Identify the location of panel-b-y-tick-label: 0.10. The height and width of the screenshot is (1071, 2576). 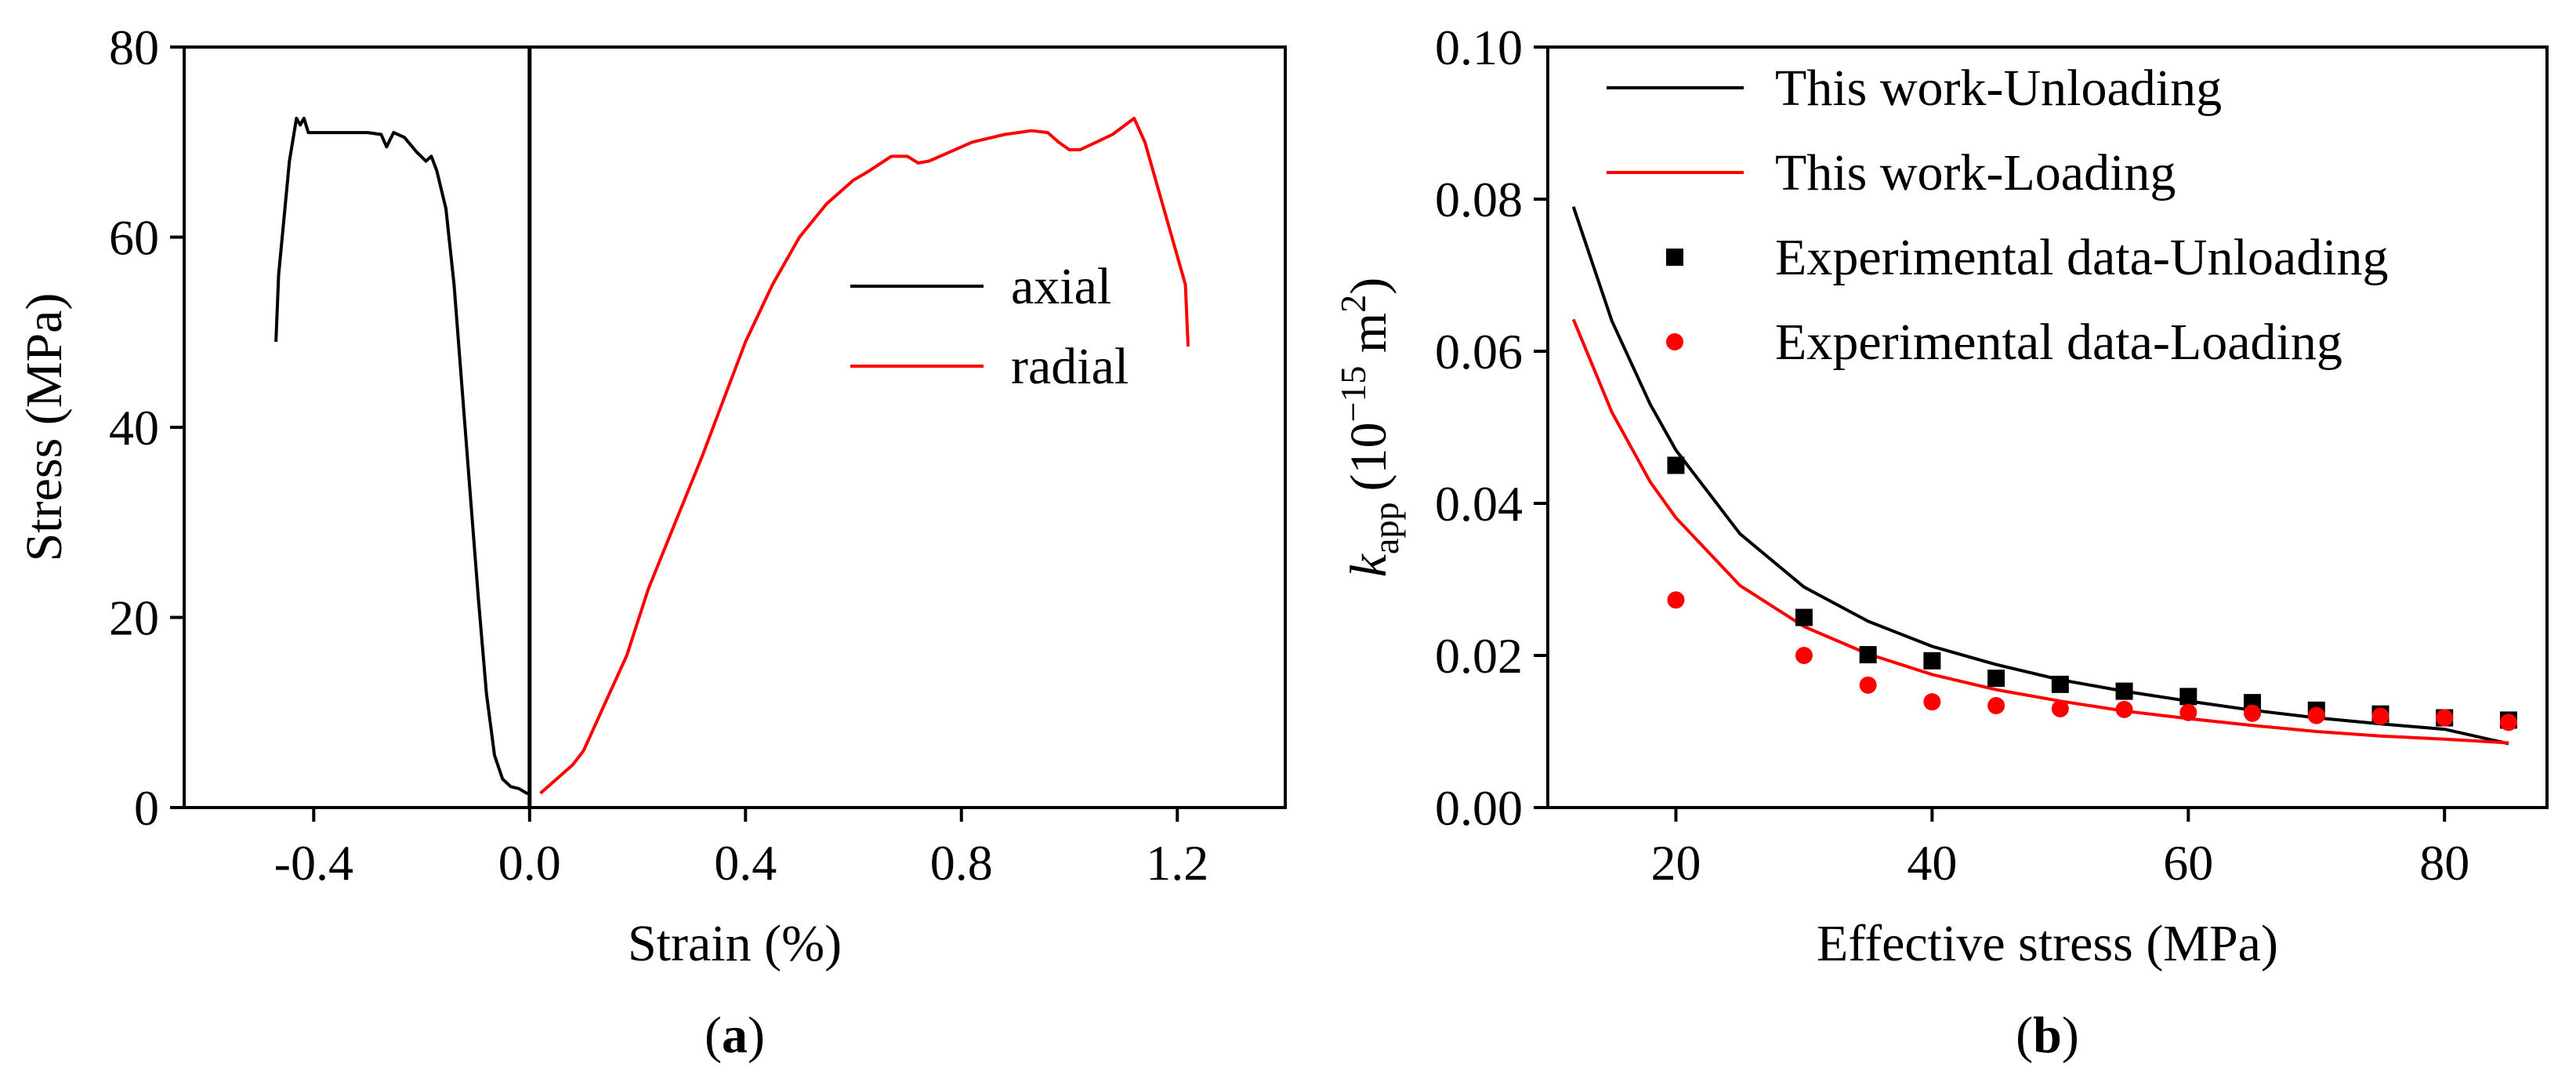
(1479, 47).